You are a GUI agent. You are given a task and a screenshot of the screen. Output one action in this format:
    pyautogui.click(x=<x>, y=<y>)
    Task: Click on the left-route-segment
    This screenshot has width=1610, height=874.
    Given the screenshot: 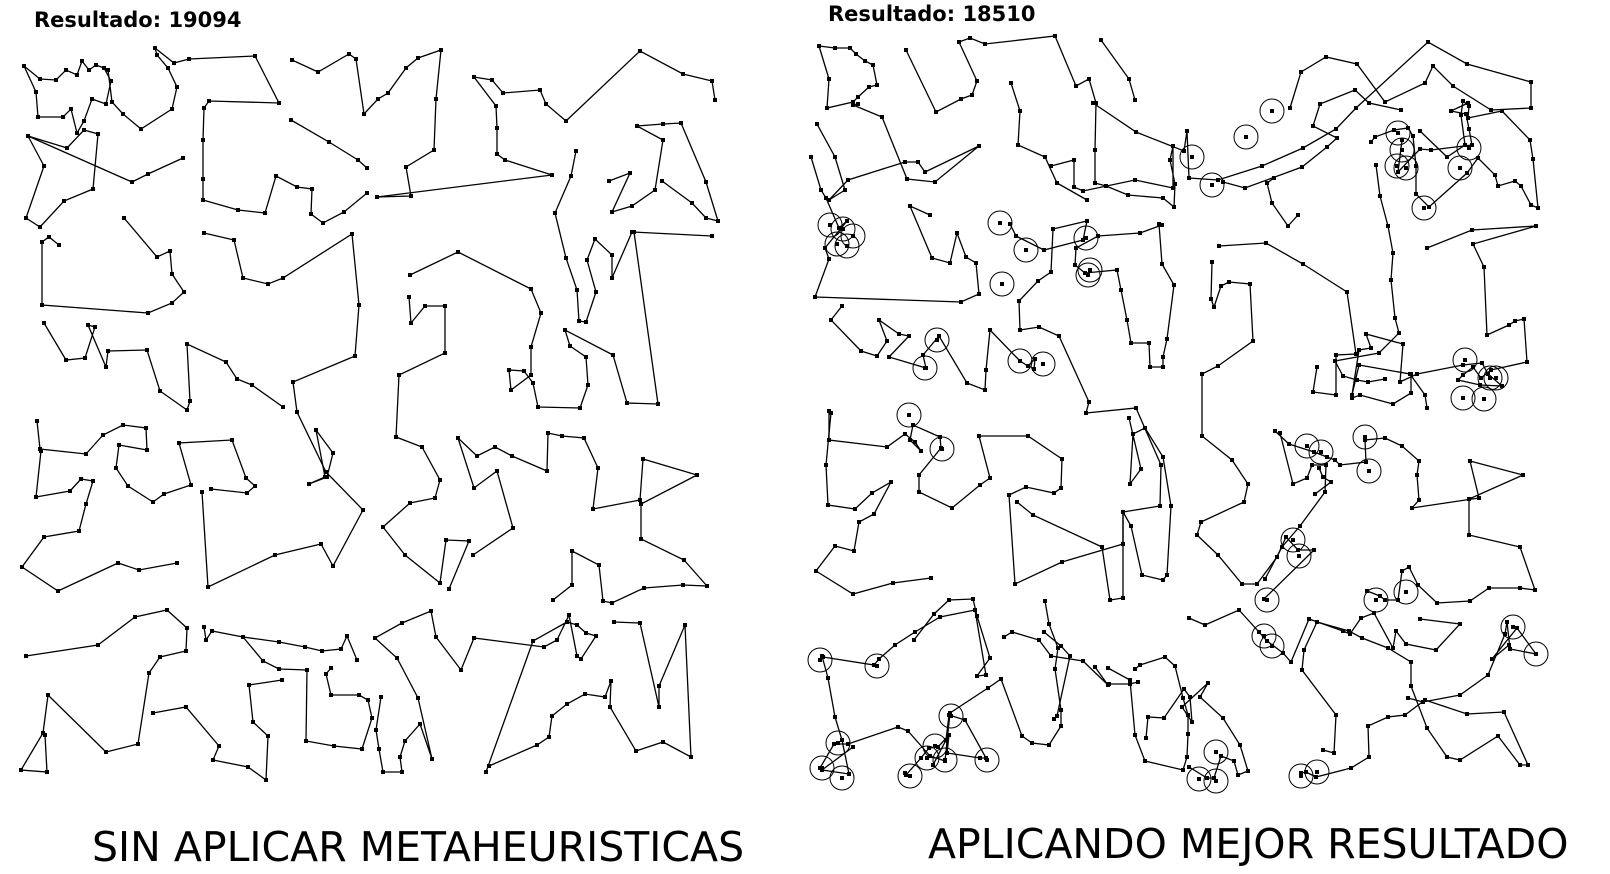 What is the action you would take?
    pyautogui.click(x=237, y=135)
    